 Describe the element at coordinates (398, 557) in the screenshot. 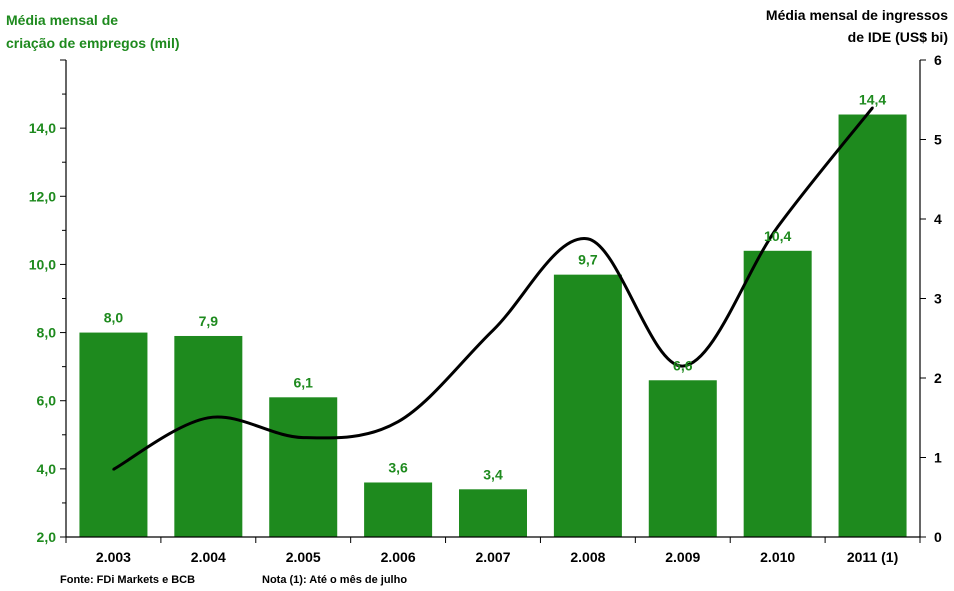

I see `x-tick-label-3: 2.006` at that location.